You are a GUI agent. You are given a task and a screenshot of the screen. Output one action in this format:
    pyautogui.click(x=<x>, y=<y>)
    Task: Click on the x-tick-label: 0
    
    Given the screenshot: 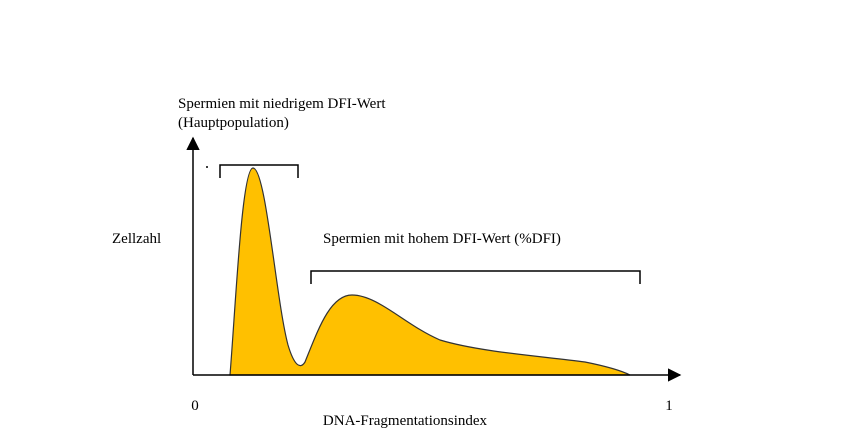 What is the action you would take?
    pyautogui.click(x=195, y=406)
    